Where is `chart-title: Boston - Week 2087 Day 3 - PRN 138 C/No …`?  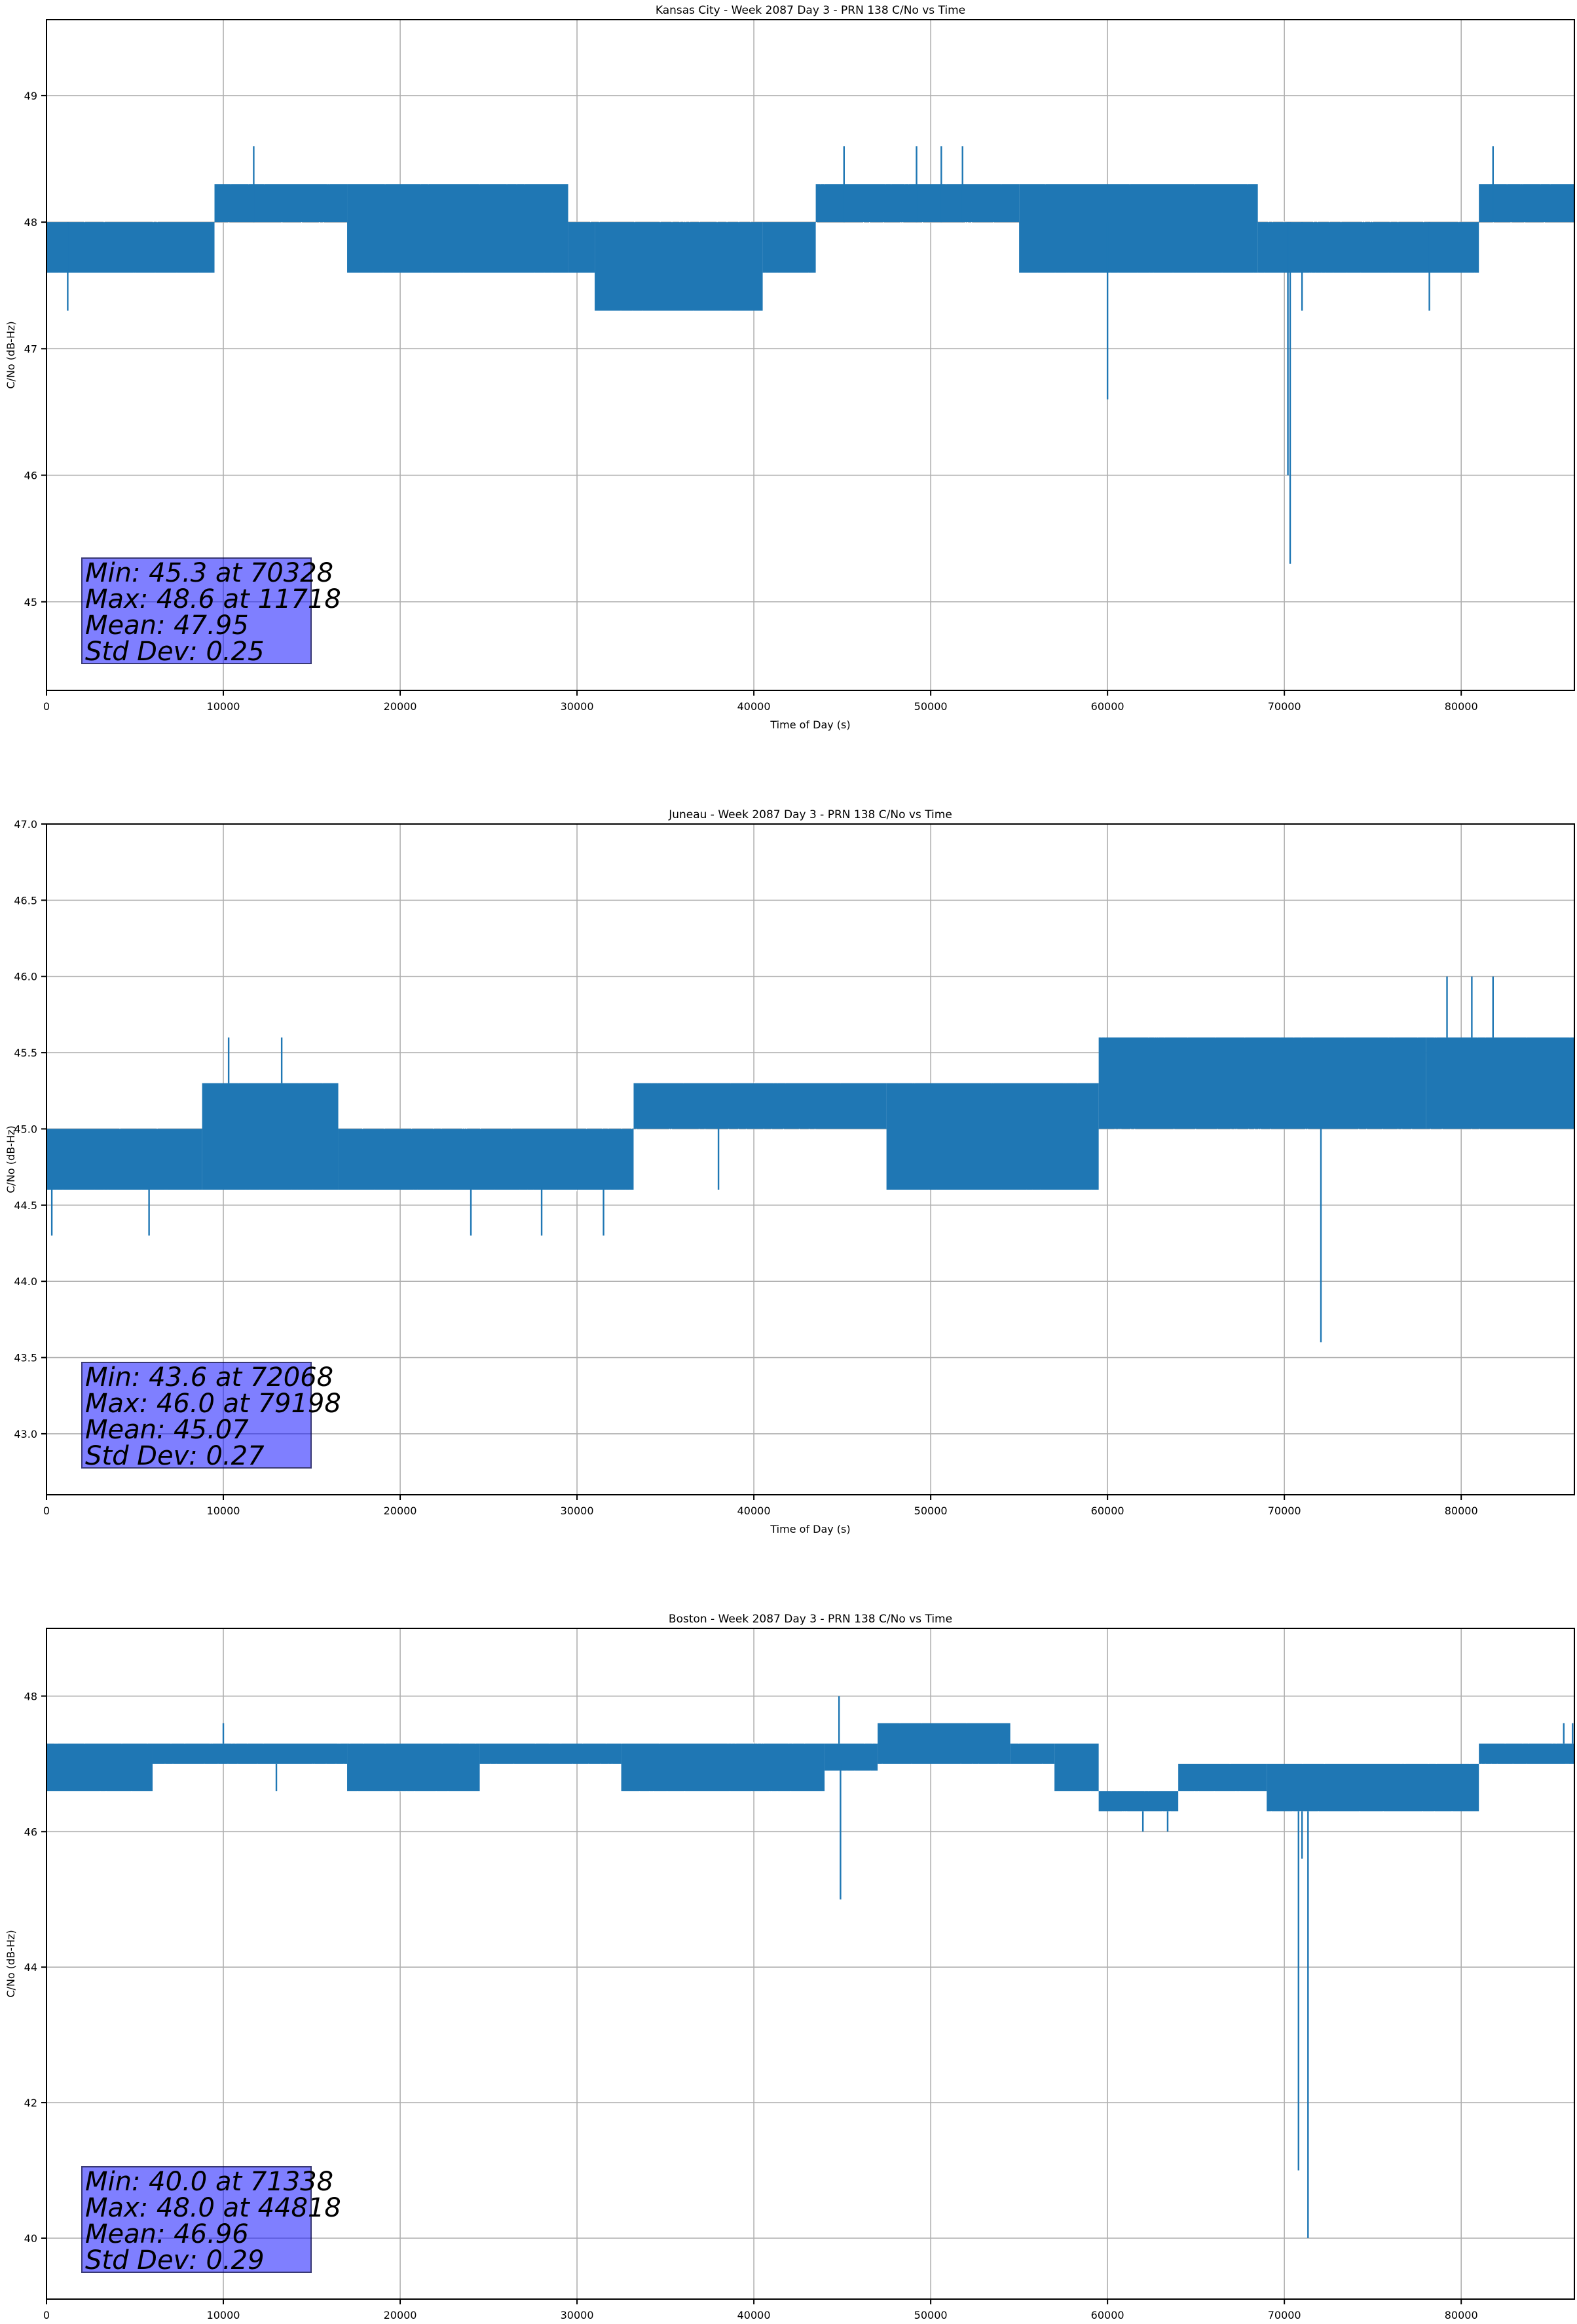
chart-title: Boston - Week 2087 Day 3 - PRN 138 C/No … is located at coordinates (810, 1619).